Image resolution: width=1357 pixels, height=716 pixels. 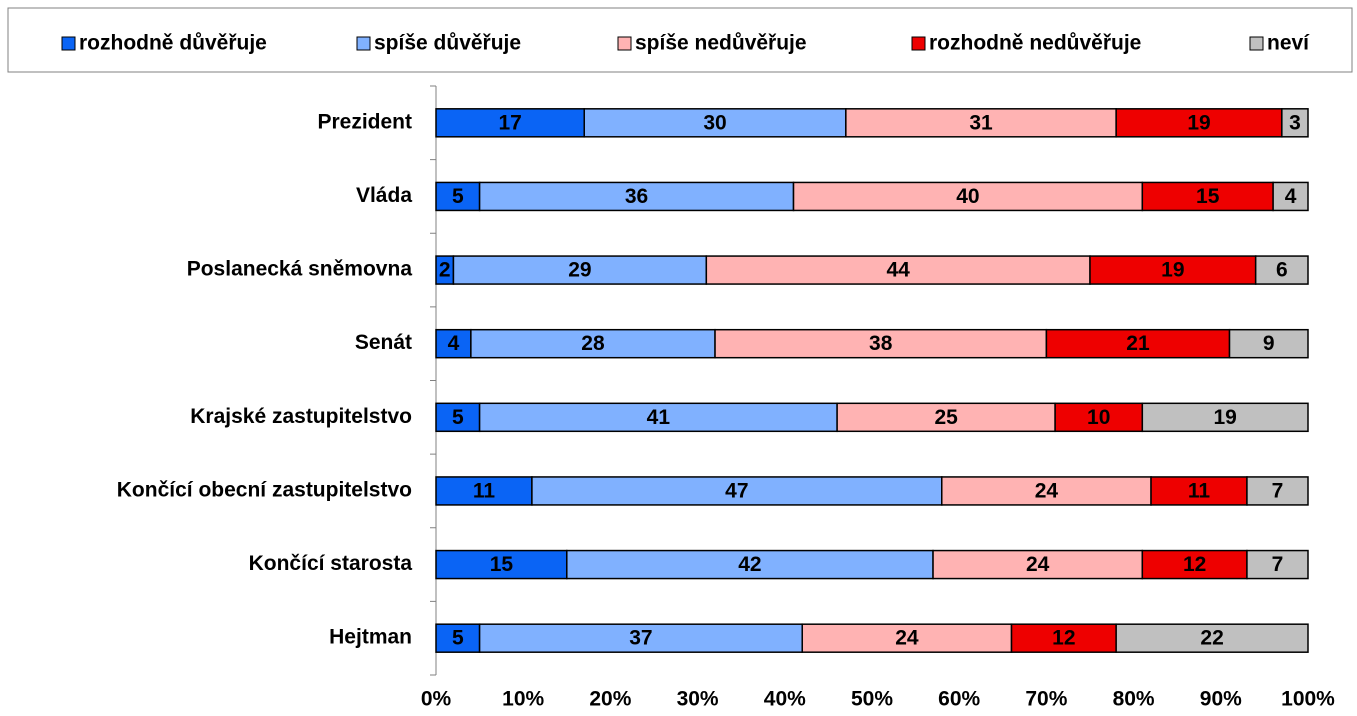 I want to click on data-label: 6, so click(x=1282, y=270).